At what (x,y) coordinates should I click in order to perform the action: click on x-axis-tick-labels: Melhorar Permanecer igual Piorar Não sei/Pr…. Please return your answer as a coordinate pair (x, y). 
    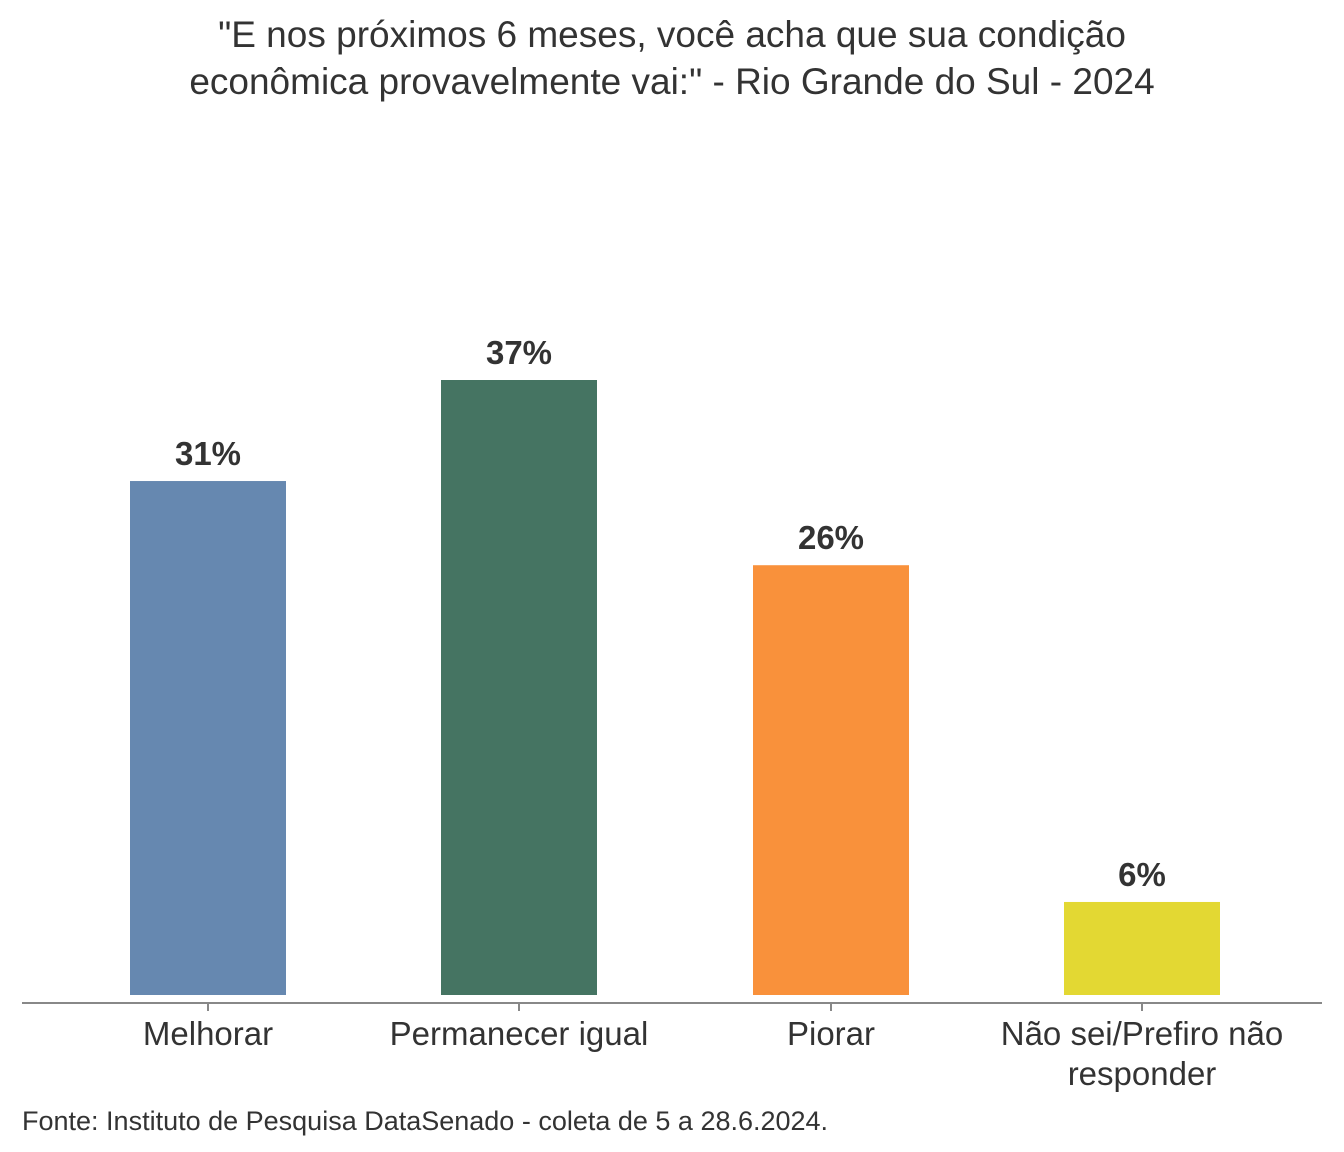
    Looking at the image, I should click on (713, 1053).